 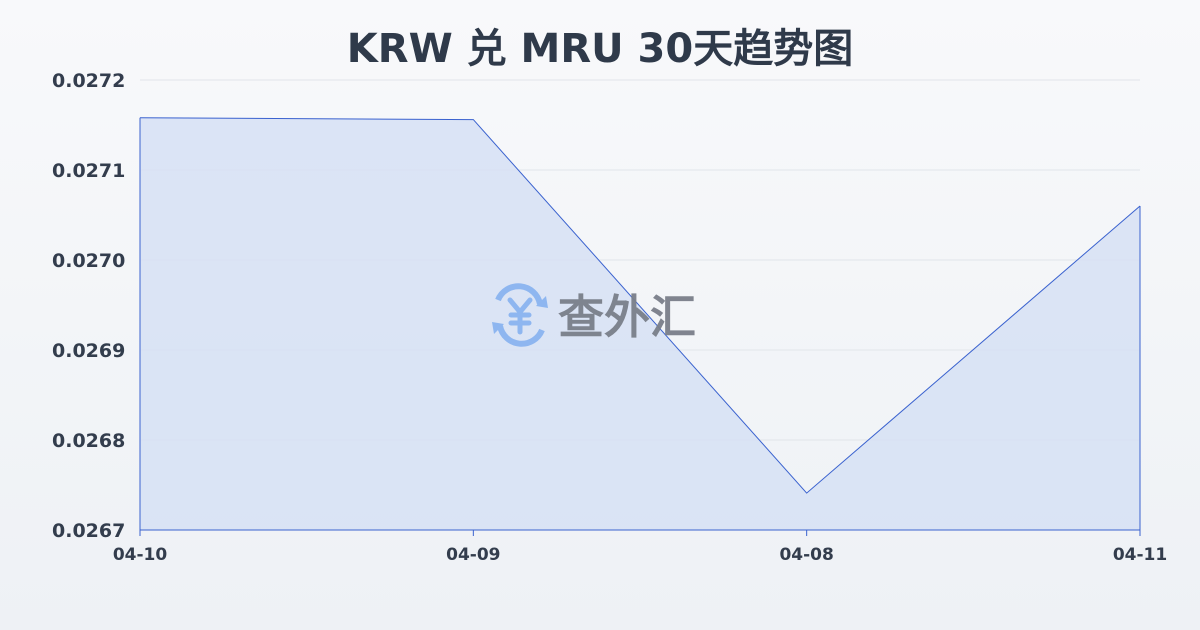 I want to click on y-tick-label: 0.0268, so click(x=88, y=441).